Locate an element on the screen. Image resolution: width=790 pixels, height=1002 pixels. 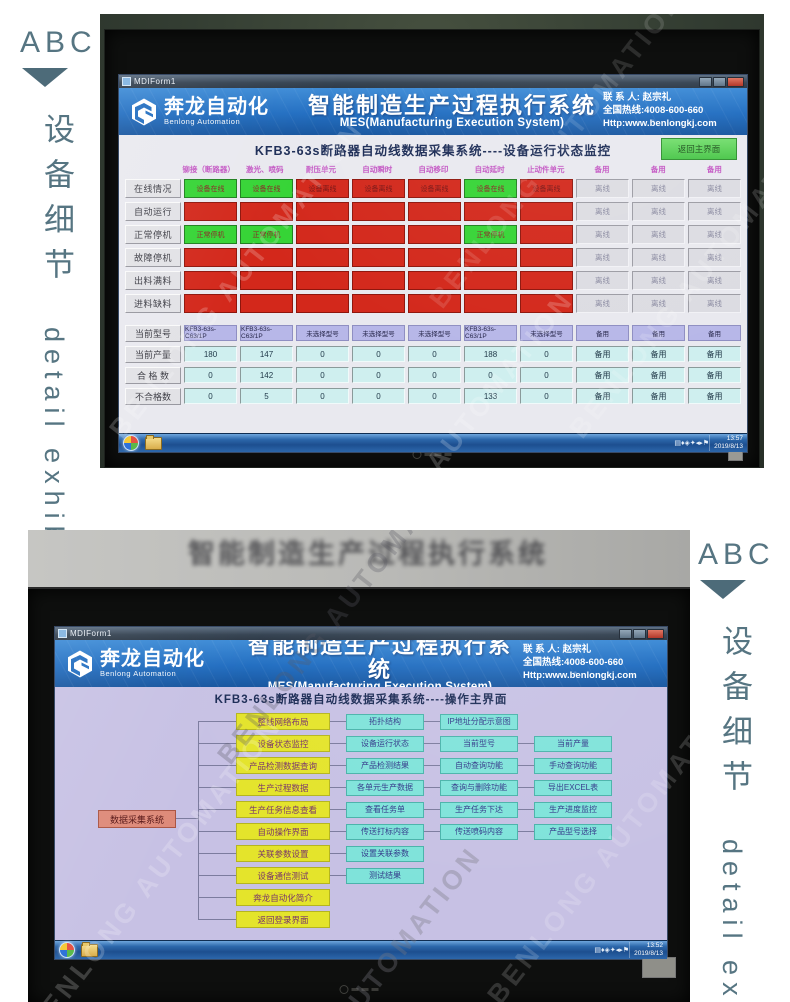
tree-node-child: 自动查询功能 is located at coordinates (479, 765).